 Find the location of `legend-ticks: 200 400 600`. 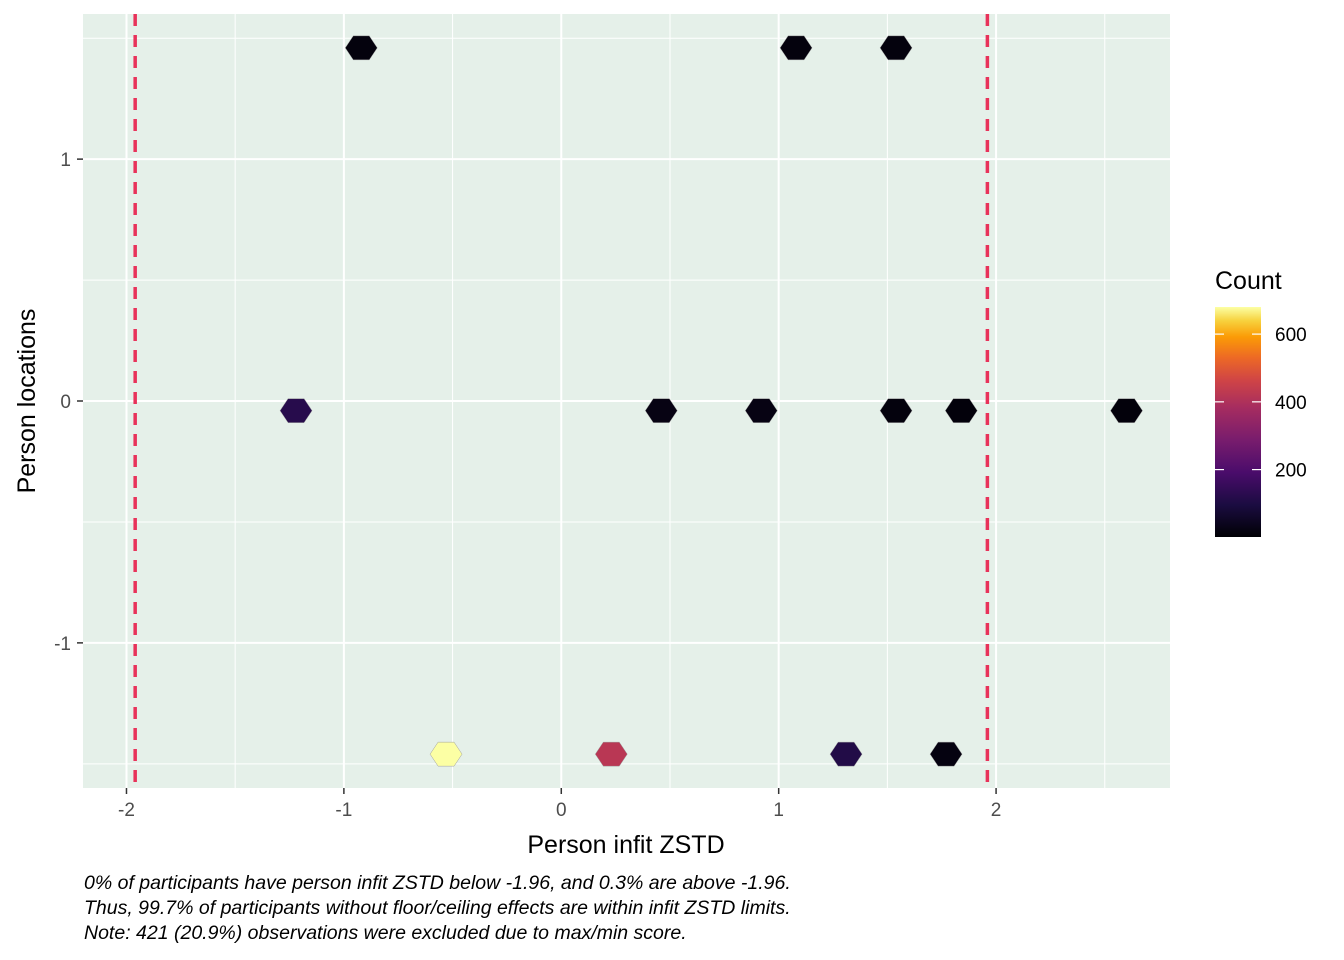

legend-ticks: 200 400 600 is located at coordinates (1261, 403).